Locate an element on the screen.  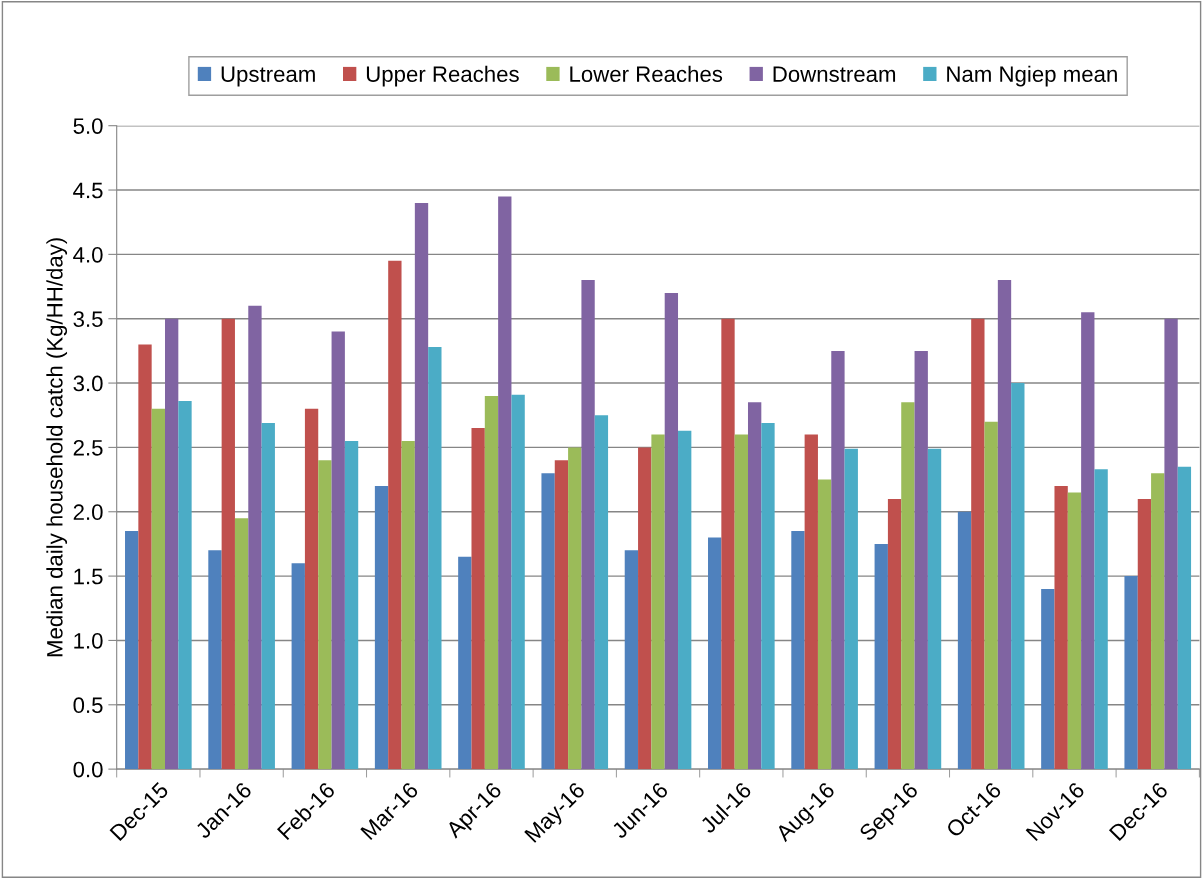
y-tick-label: 2.5 is located at coordinates (88, 447).